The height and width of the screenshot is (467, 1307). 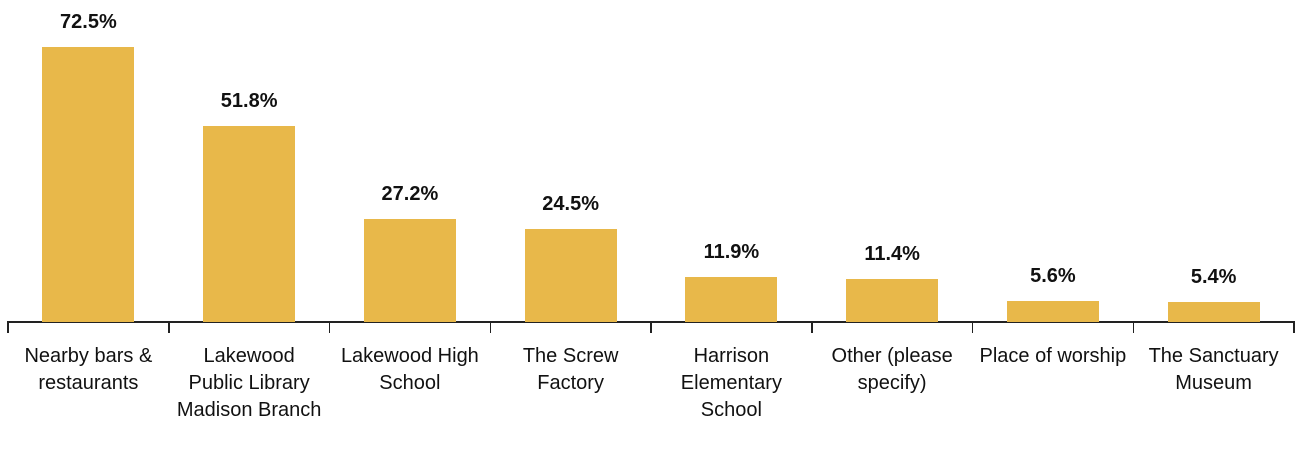 I want to click on data-label: 11.4%, so click(x=892, y=253).